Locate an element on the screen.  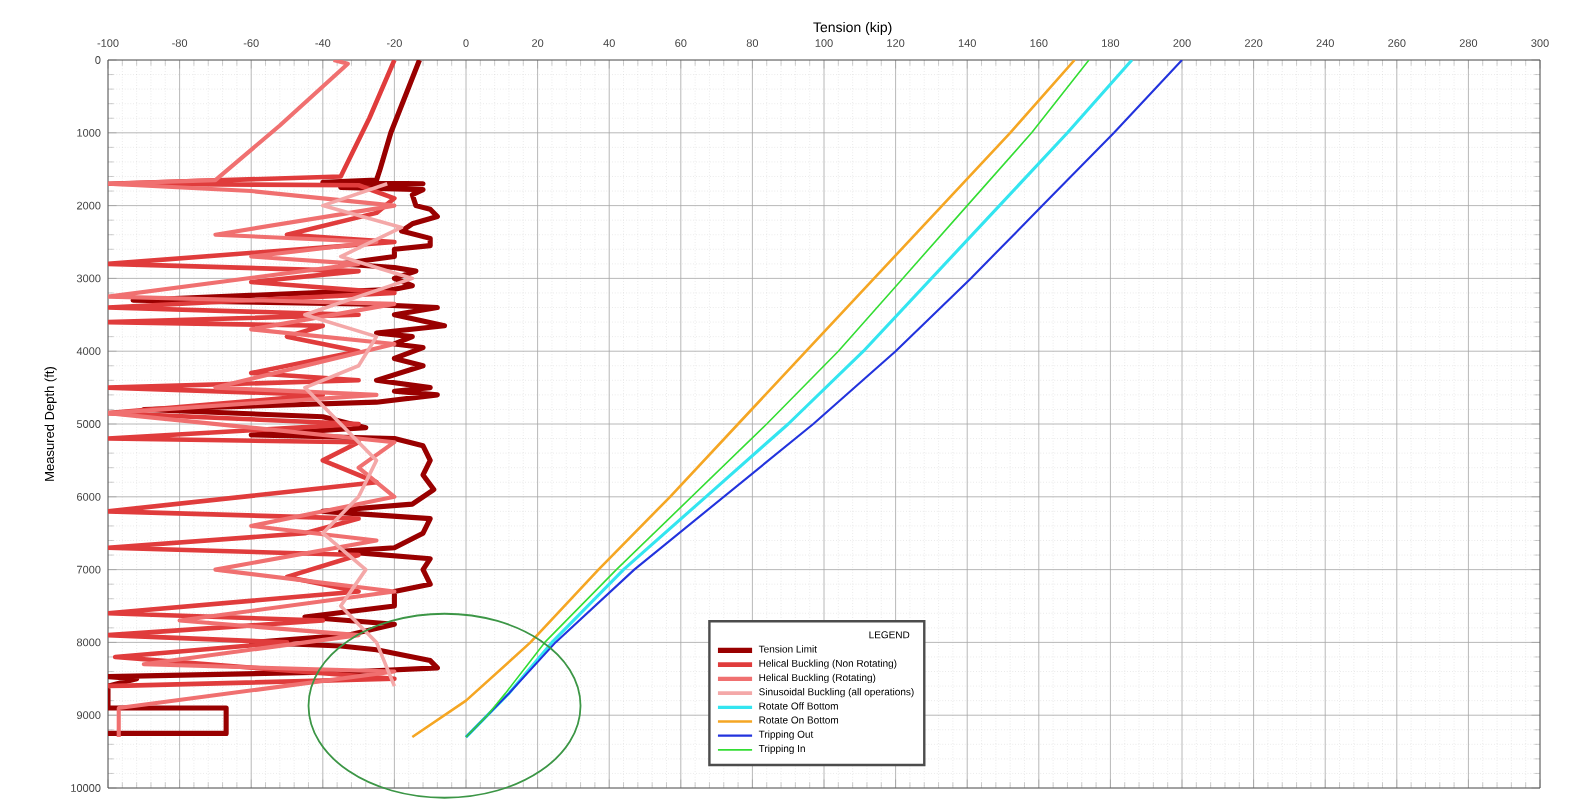
x-tick-label: 0 is located at coordinates (466, 43).